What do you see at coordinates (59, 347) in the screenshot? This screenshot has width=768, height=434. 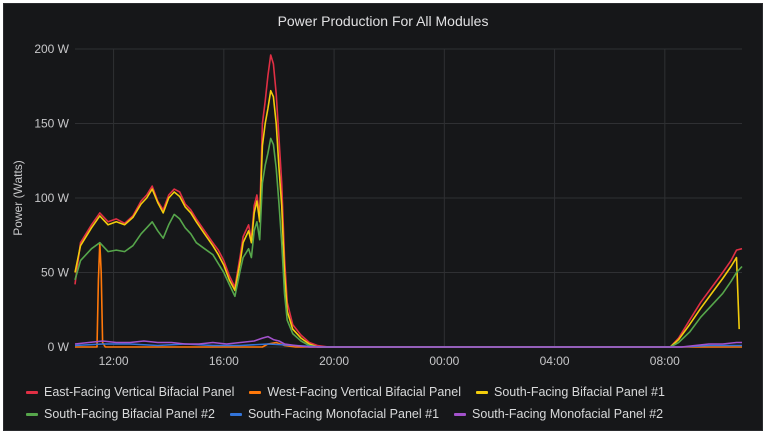 I see `y-tick-label: 0 W` at bounding box center [59, 347].